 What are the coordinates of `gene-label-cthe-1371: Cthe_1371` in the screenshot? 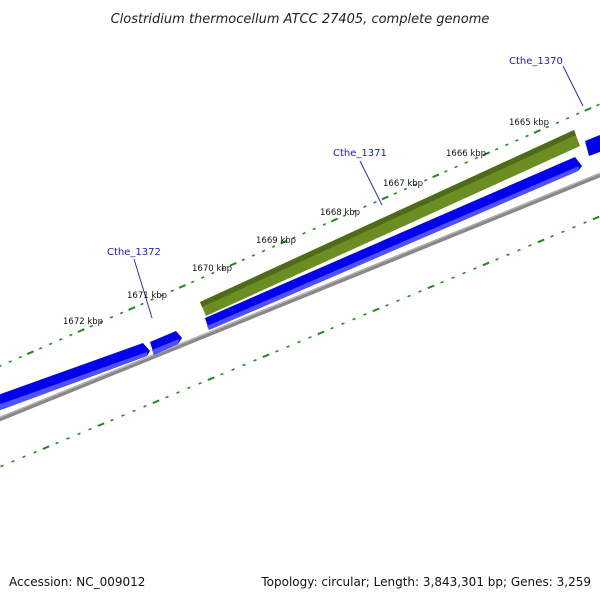 It's located at (360, 177).